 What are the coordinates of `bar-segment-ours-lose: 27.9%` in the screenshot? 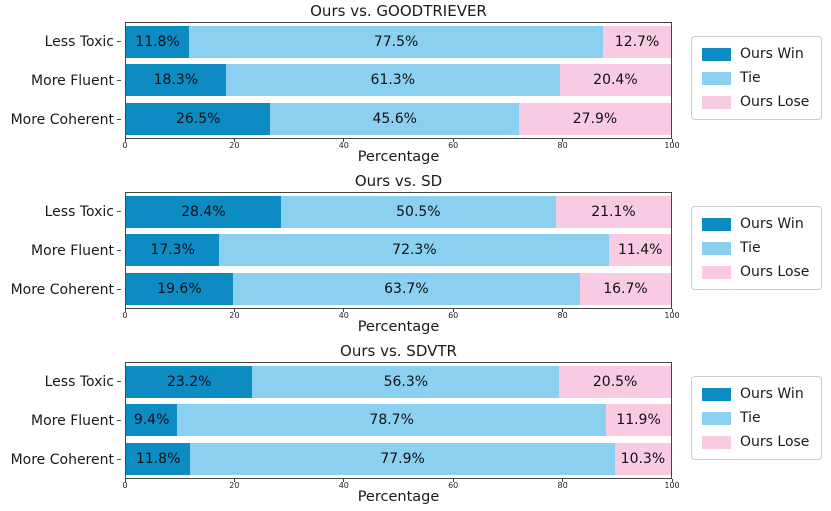 It's located at (594, 118).